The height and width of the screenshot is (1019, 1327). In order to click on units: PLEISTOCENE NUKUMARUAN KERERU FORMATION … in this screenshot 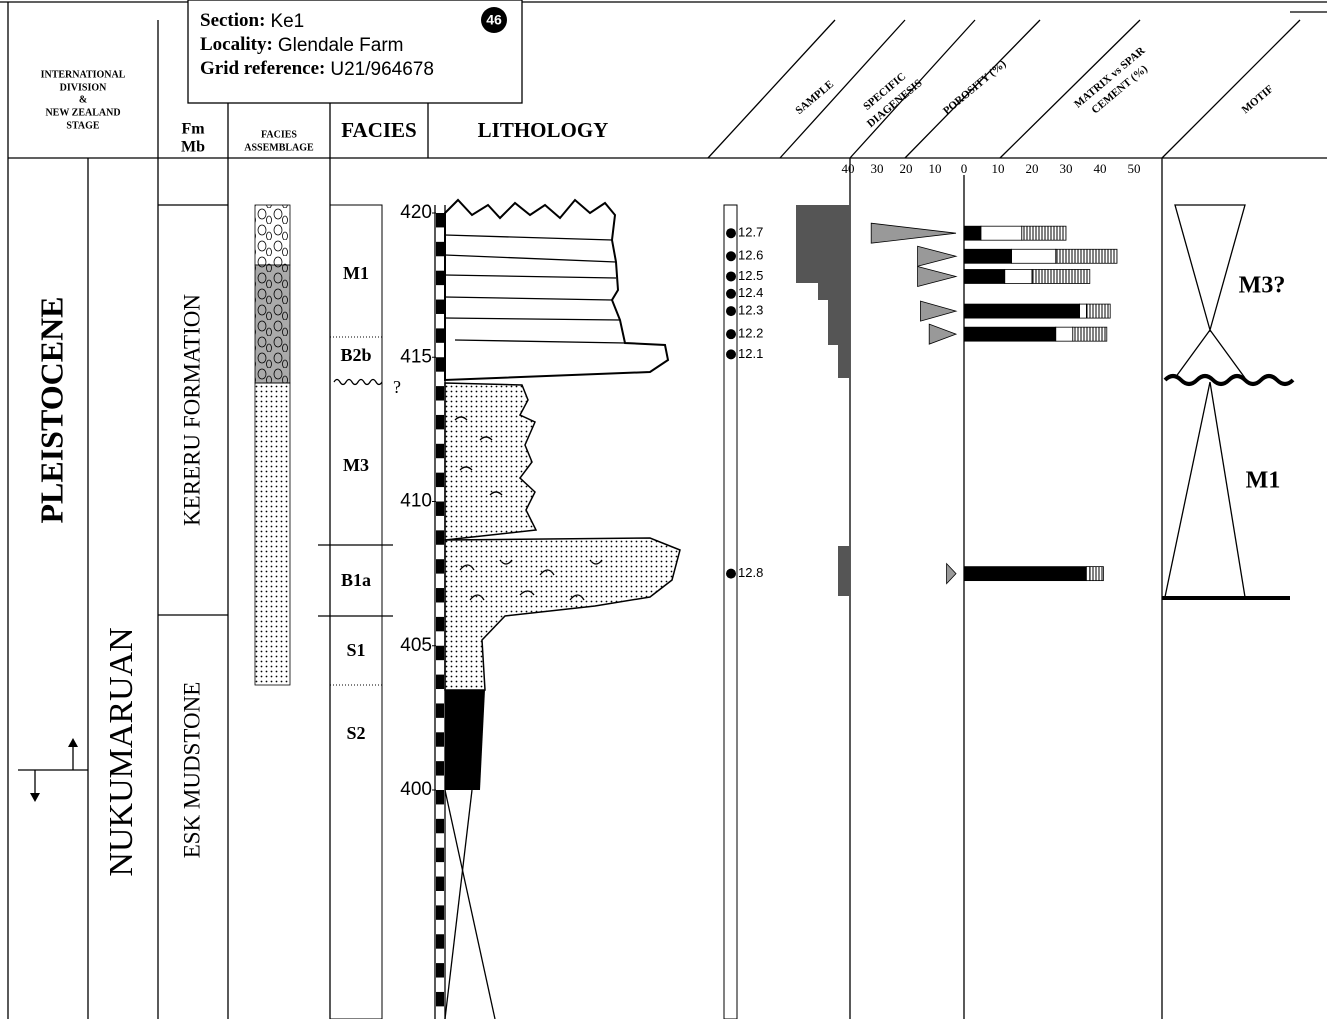, I will do `click(118, 585)`.